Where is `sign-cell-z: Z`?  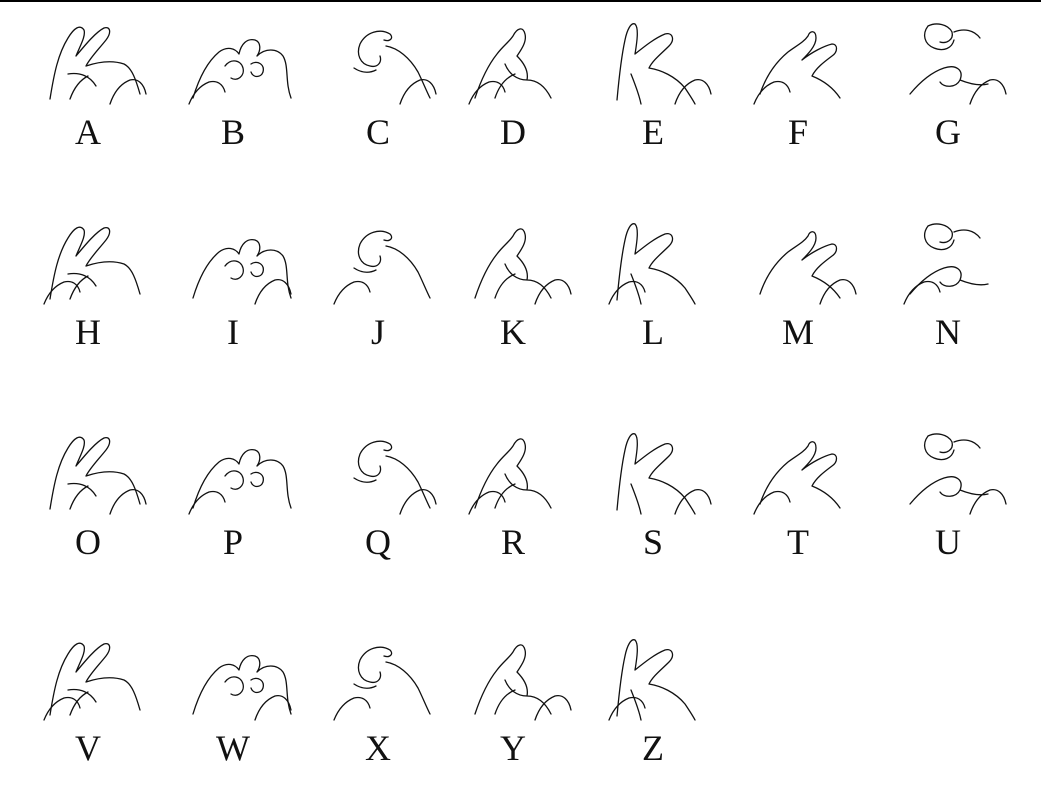 sign-cell-z: Z is located at coordinates (665, 705).